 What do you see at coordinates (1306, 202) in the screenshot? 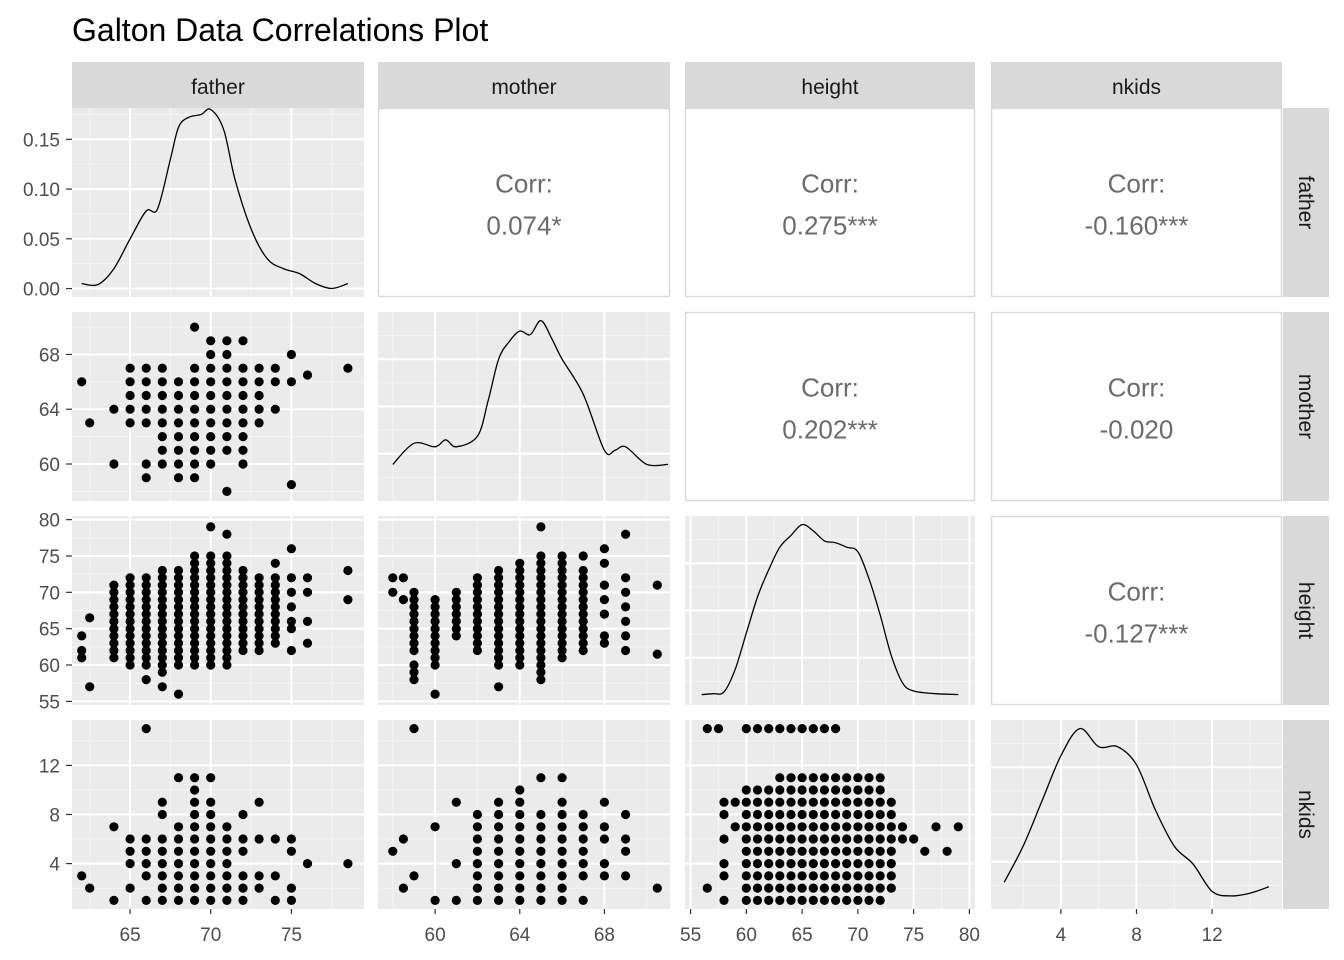
I see `right-strip-father: father` at bounding box center [1306, 202].